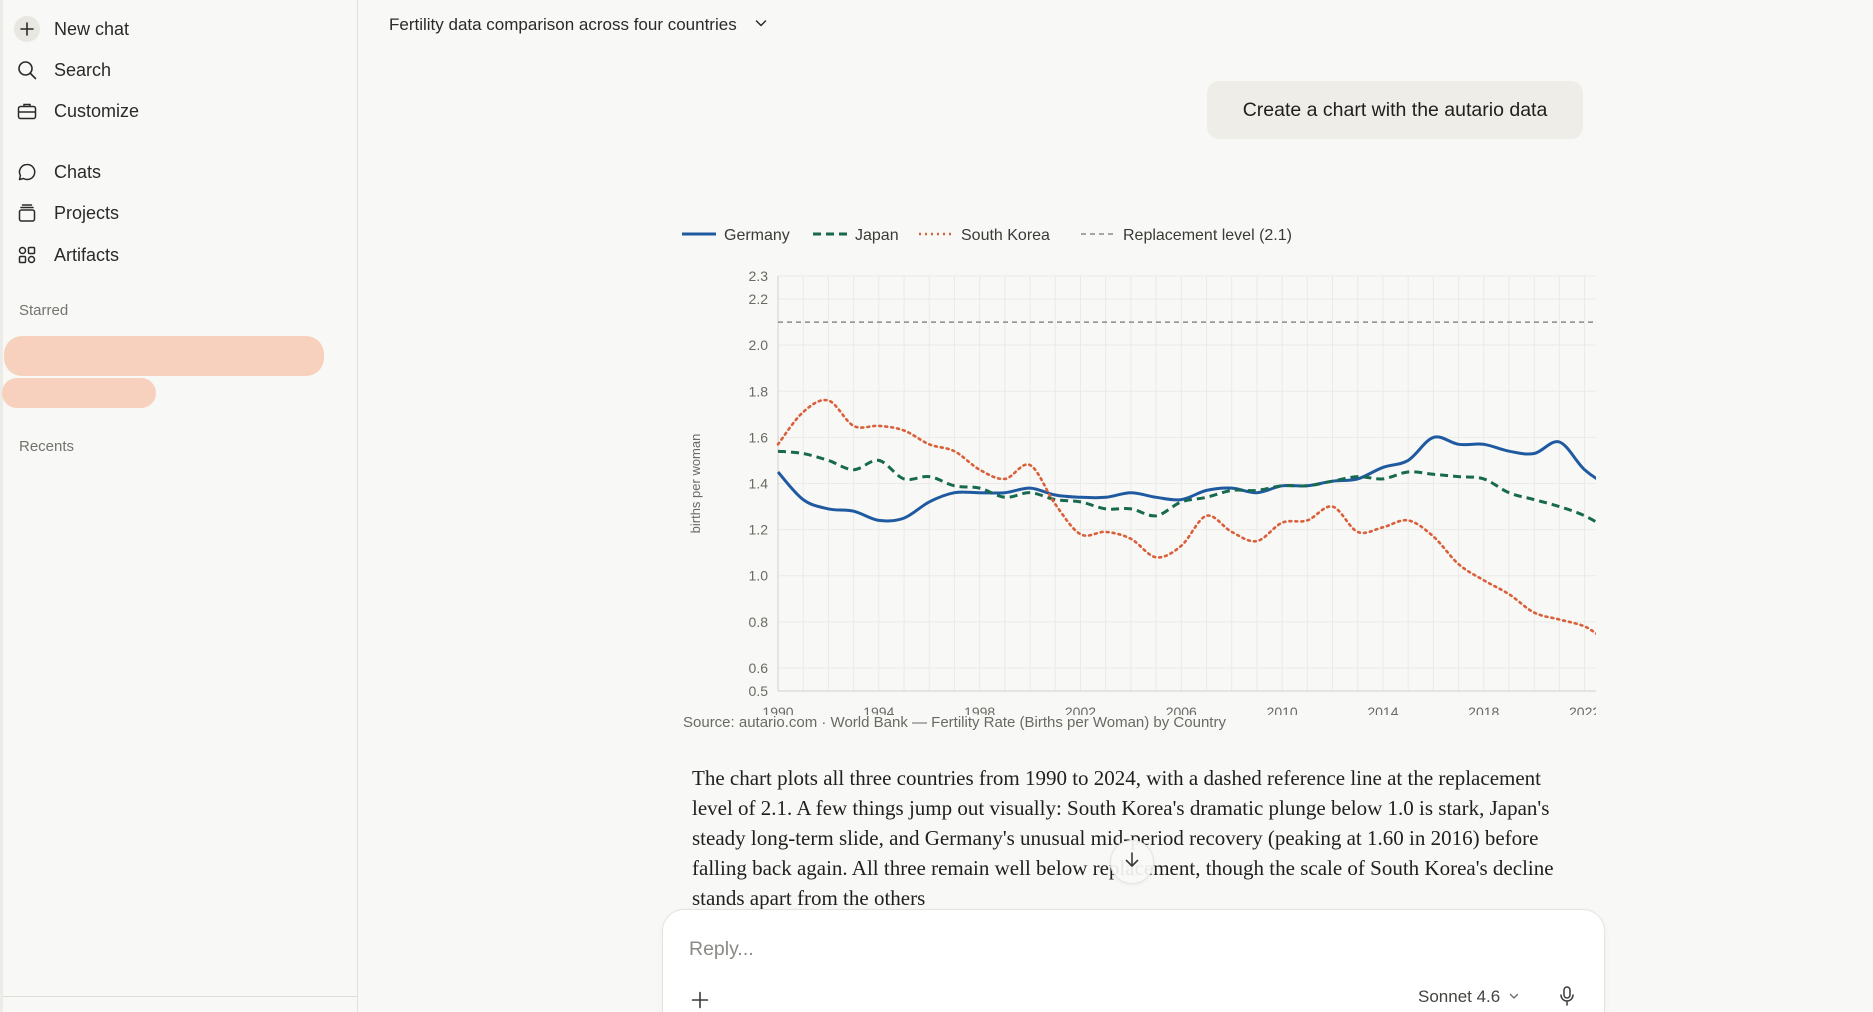  What do you see at coordinates (1582, 709) in the screenshot?
I see `x-tick-label: 2022` at bounding box center [1582, 709].